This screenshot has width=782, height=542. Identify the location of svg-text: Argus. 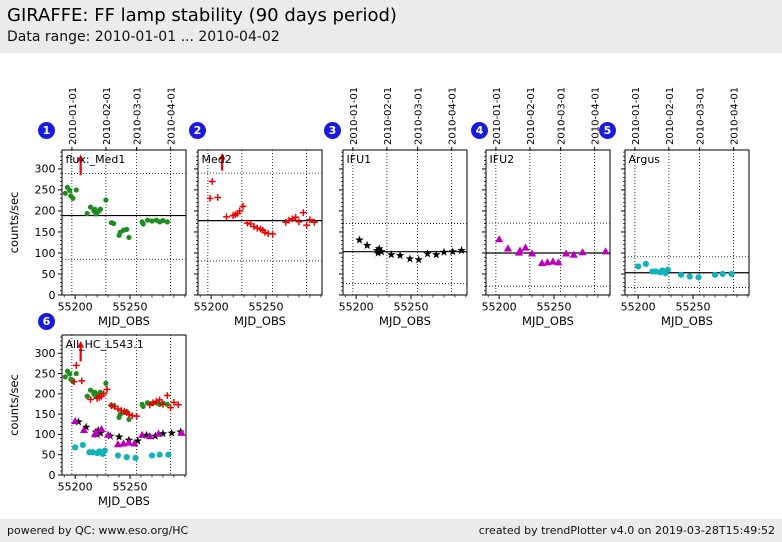
(645, 159).